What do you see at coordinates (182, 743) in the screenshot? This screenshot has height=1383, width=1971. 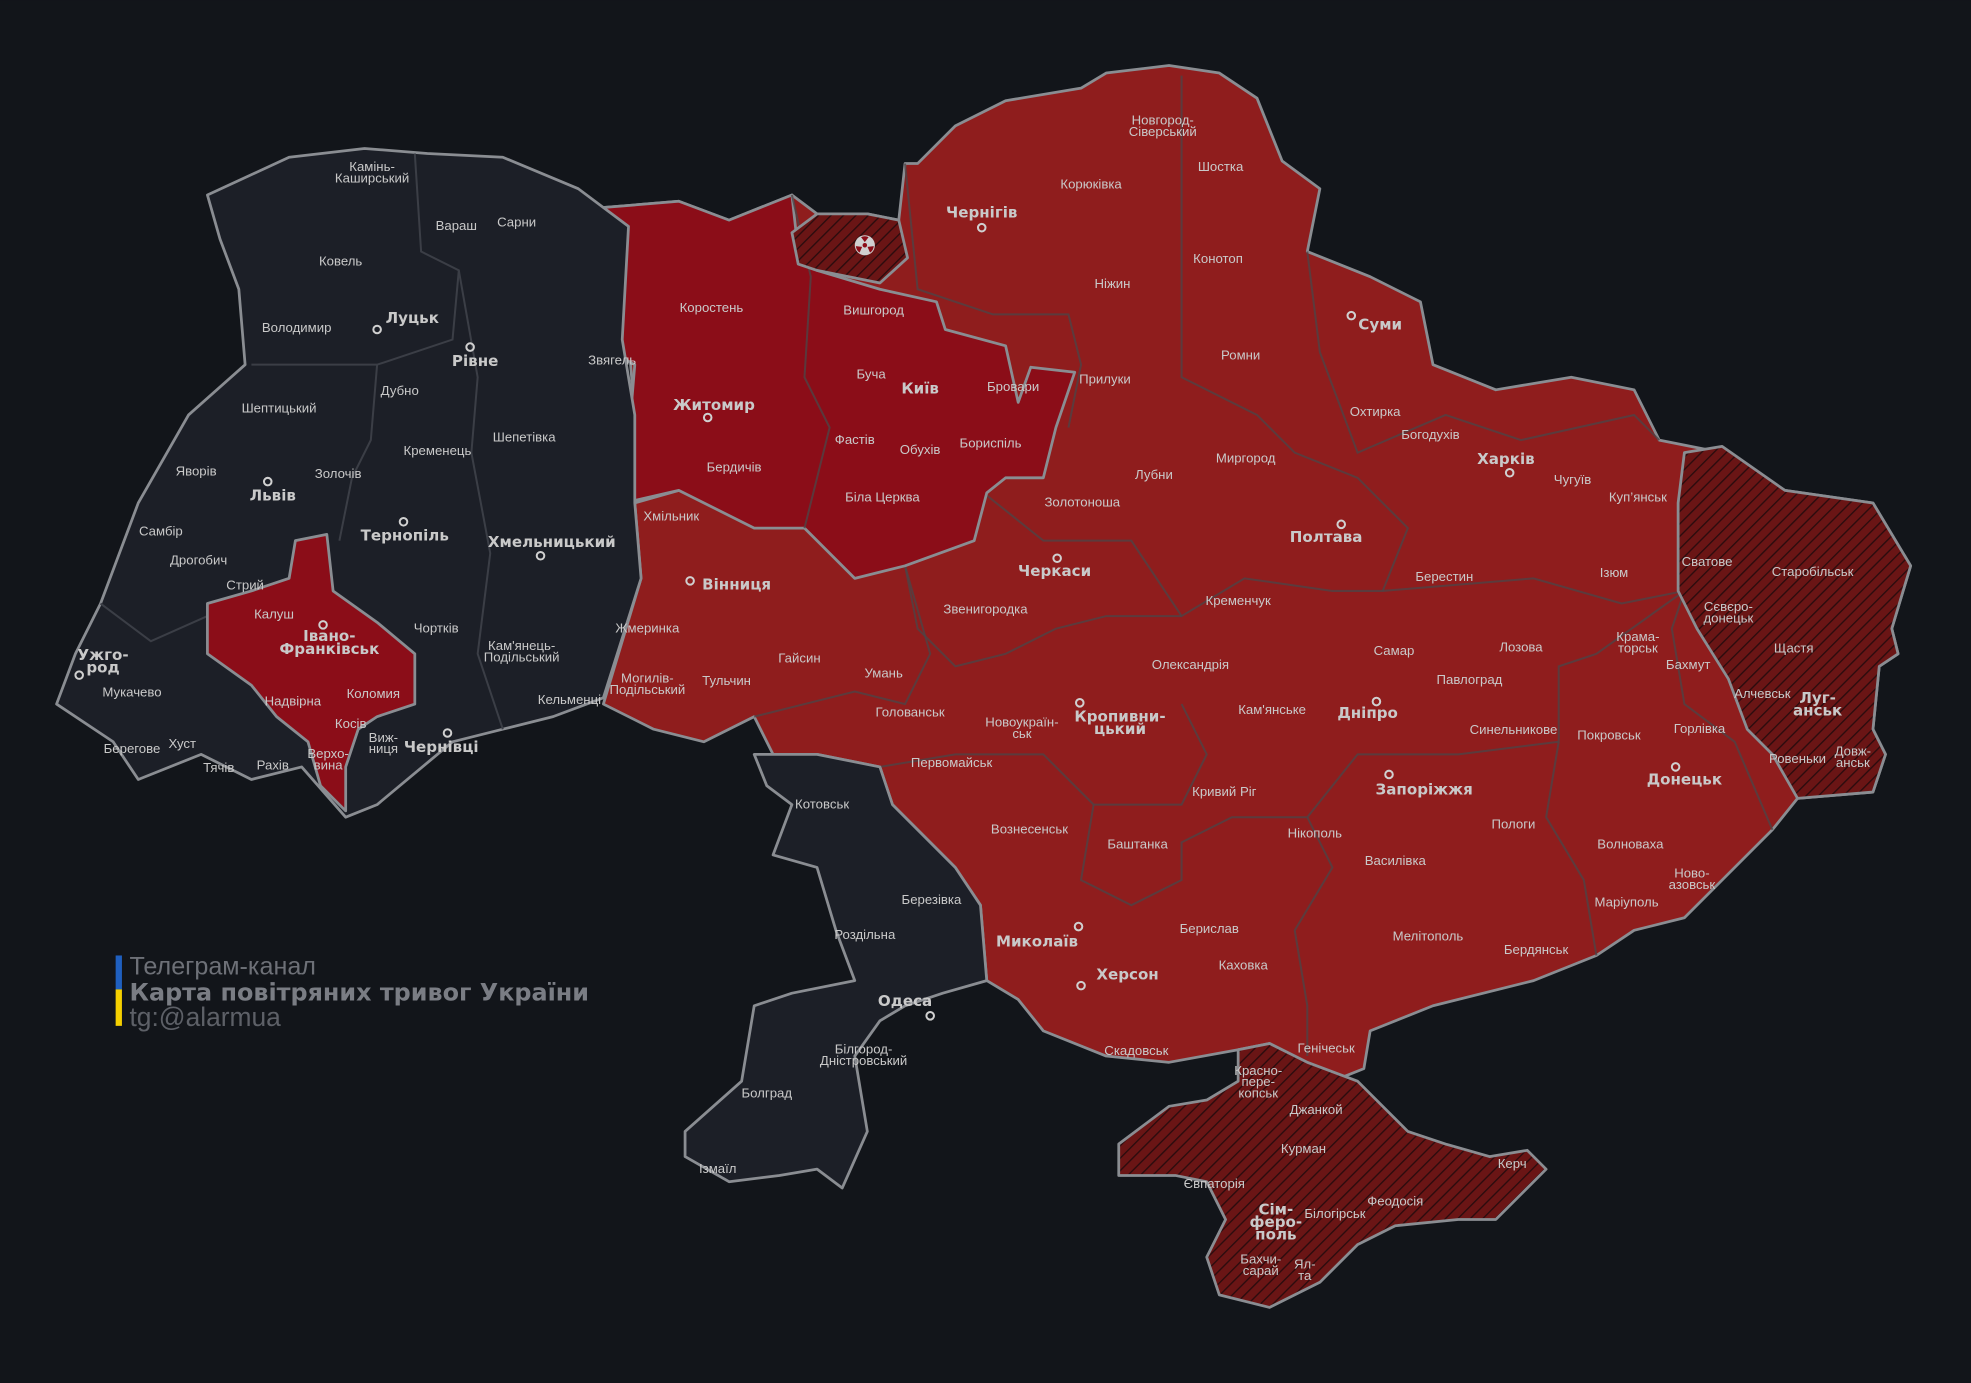 I see `district-label: Хуст` at bounding box center [182, 743].